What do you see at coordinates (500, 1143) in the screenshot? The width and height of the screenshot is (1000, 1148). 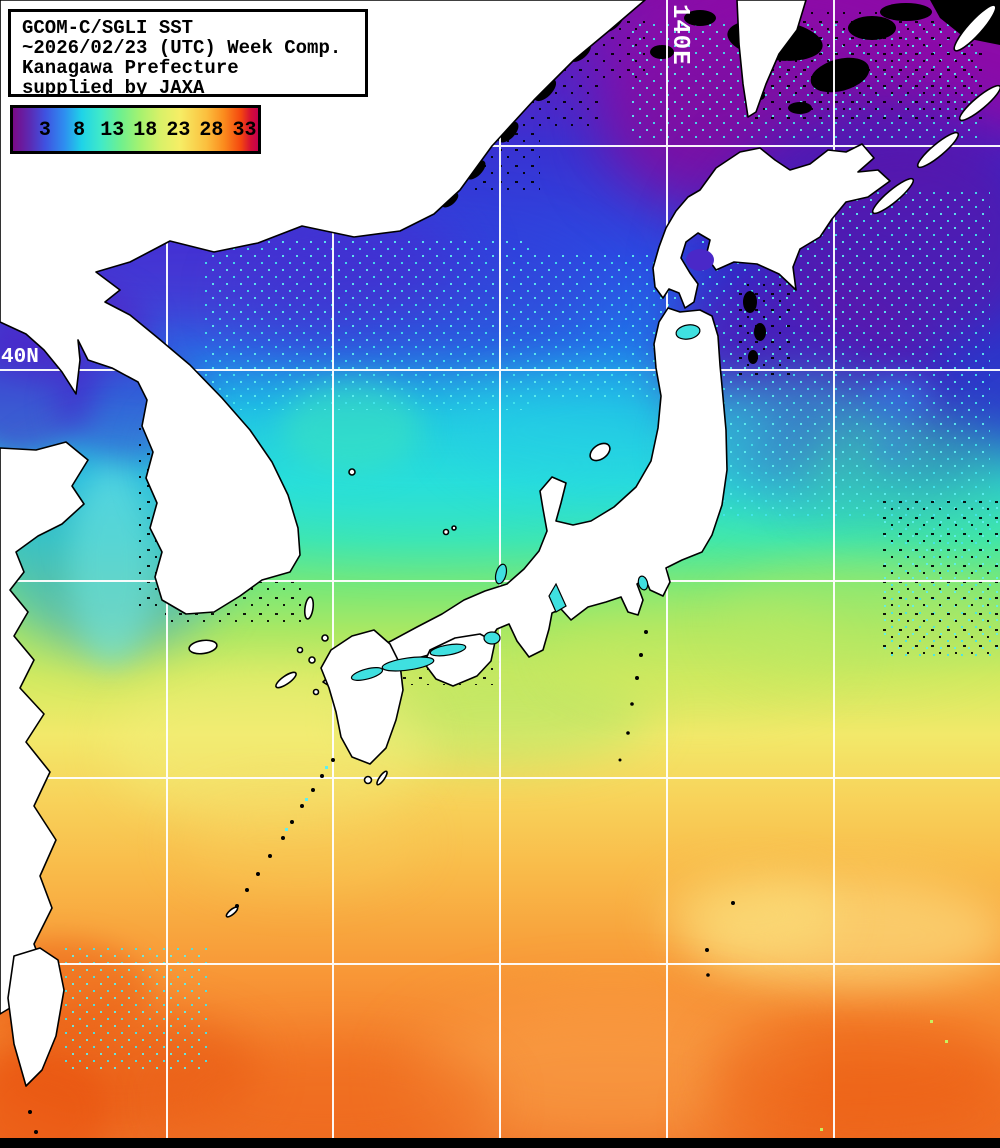 I see `bottom-black-bar` at bounding box center [500, 1143].